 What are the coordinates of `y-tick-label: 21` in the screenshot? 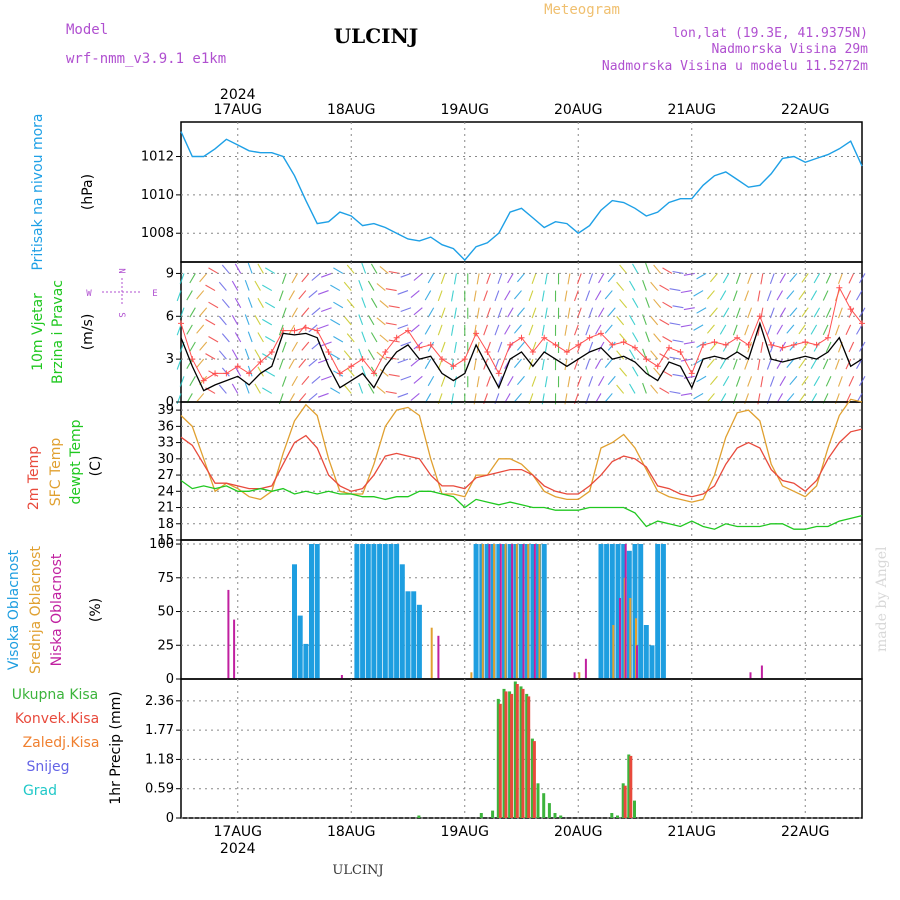 It's located at (165, 508).